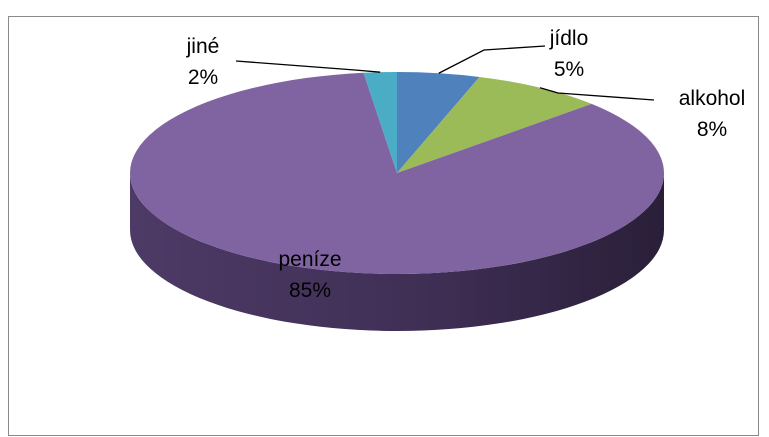  Describe the element at coordinates (310, 290) in the screenshot. I see `slice-value-penize: 85%` at that location.